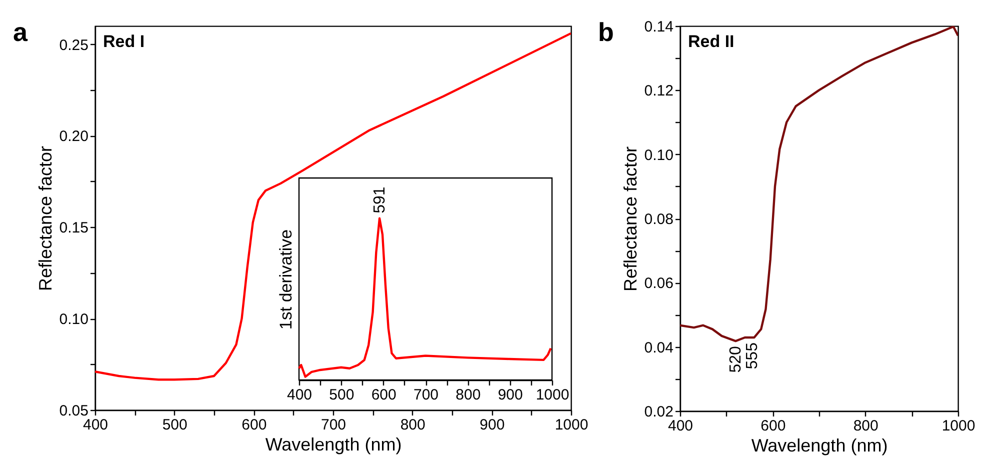 Image resolution: width=988 pixels, height=457 pixels. Describe the element at coordinates (124, 41) in the screenshot. I see `chart-title: Red I` at that location.